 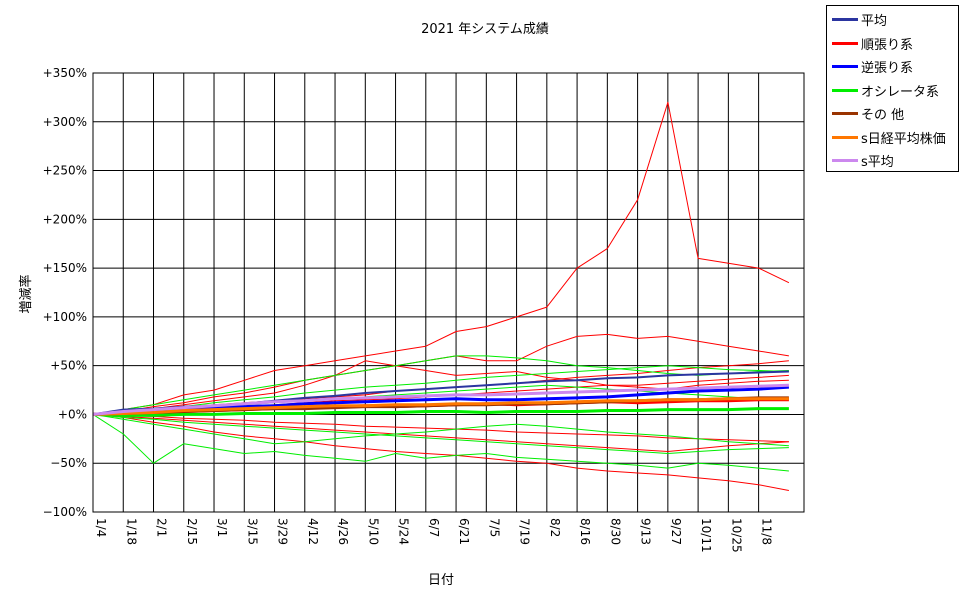 What do you see at coordinates (485, 29) in the screenshot?
I see `chart-title: 2021 年システム成績` at bounding box center [485, 29].